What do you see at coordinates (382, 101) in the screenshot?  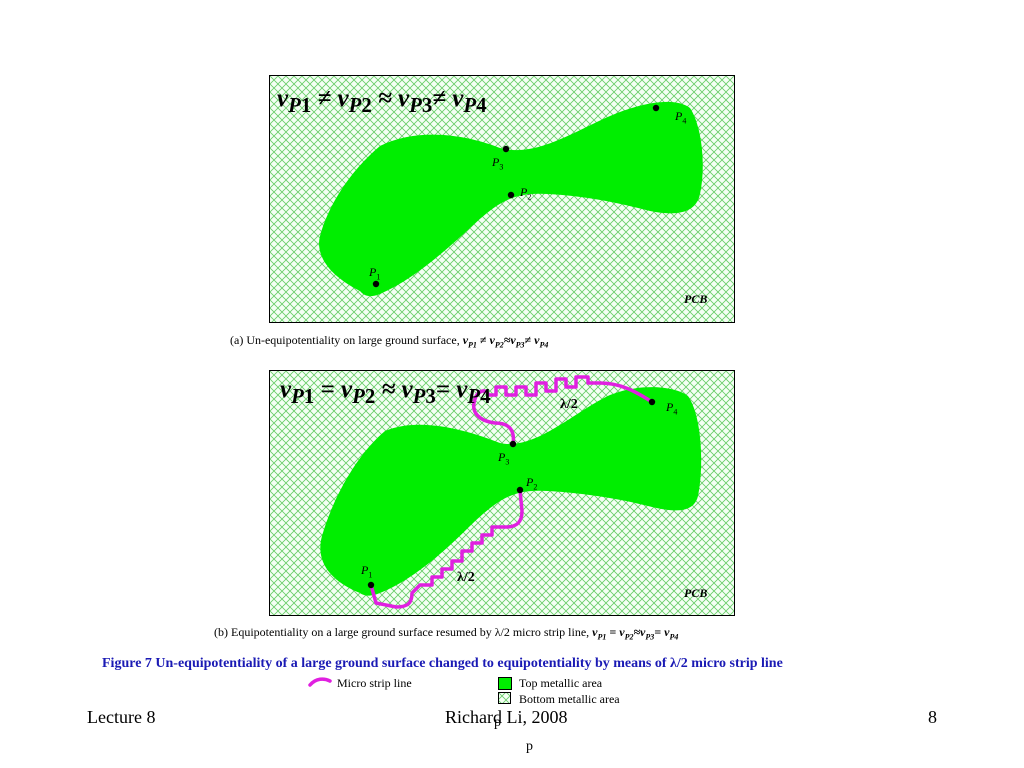 I see `equation-title-a: vP1 ≠ vP2 ≈ vP3≠ vP4` at bounding box center [382, 101].